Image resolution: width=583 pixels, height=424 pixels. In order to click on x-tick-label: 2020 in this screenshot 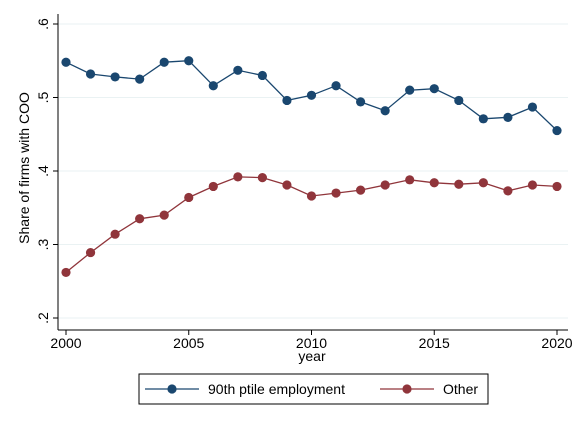, I will do `click(556, 343)`.